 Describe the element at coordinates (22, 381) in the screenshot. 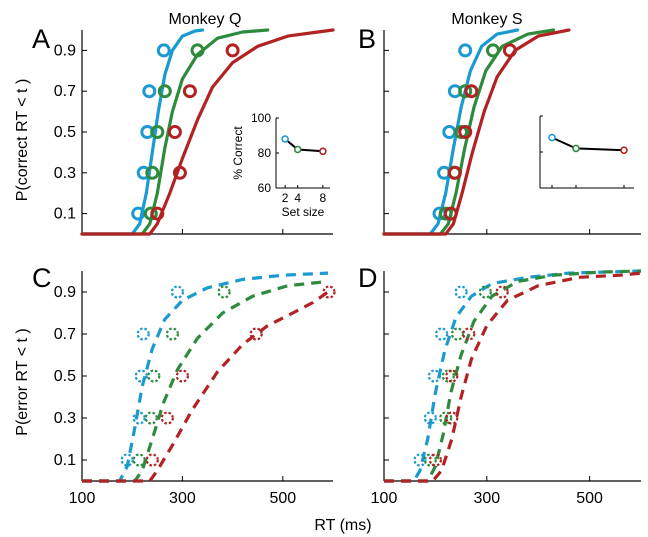

I see `y-axis-label-error: P(error RT < t )` at that location.